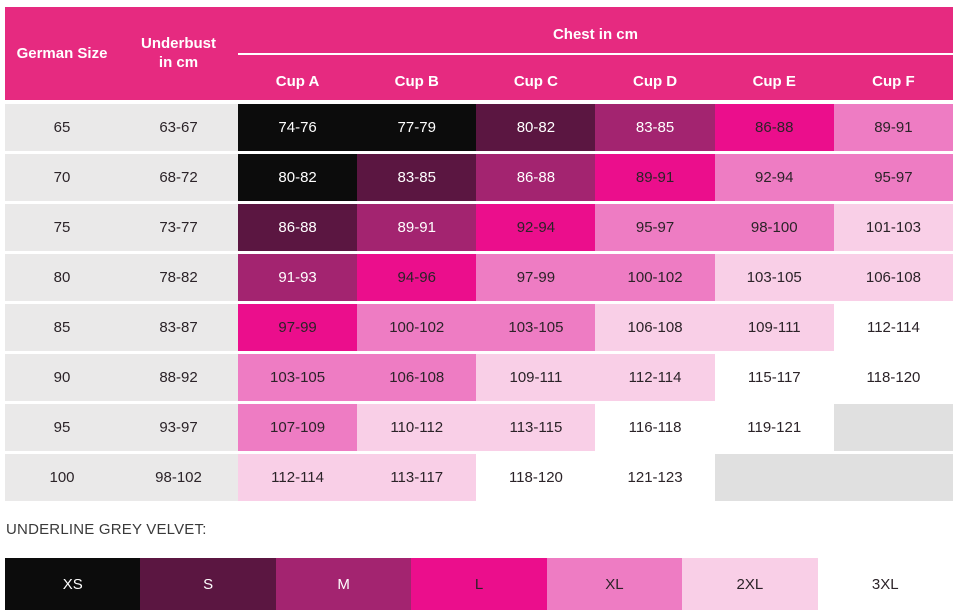 The image size is (953, 615). I want to click on cup-b-header: Cup B, so click(416, 81).